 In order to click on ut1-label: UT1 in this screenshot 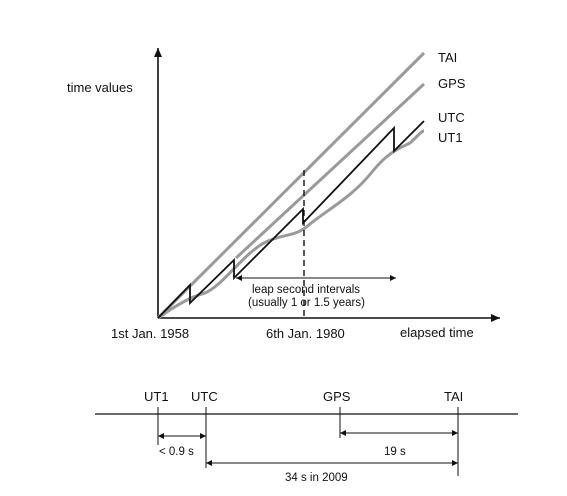, I will do `click(450, 137)`.